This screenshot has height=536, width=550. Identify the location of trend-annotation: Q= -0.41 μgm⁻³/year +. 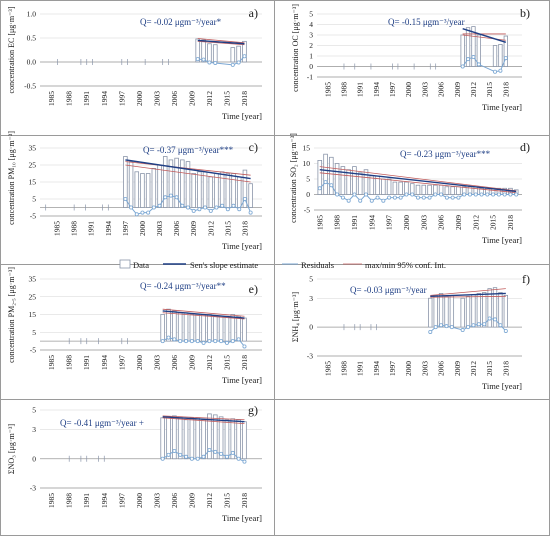
(102, 423).